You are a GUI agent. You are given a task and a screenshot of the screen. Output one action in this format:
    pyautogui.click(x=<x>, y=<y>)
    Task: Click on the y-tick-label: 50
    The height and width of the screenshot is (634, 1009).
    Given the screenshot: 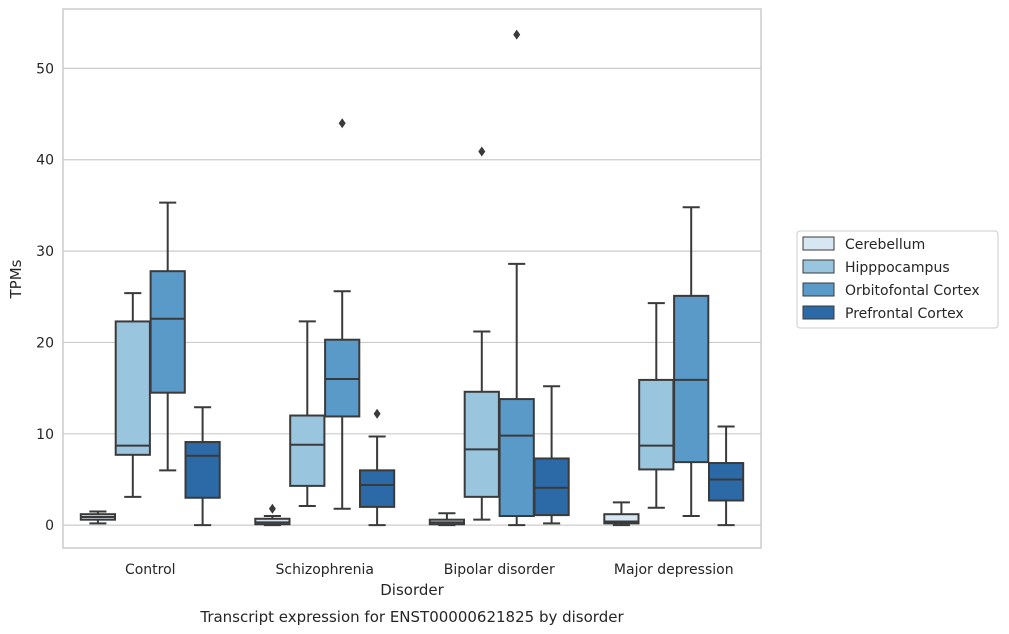 What is the action you would take?
    pyautogui.click(x=45, y=69)
    